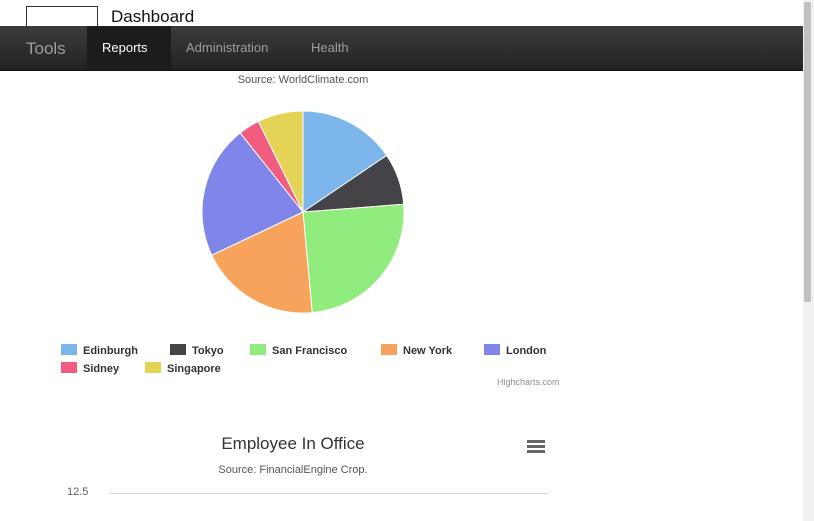 The height and width of the screenshot is (521, 814). Describe the element at coordinates (280, 161) in the screenshot. I see `pie-slice-singapore` at that location.